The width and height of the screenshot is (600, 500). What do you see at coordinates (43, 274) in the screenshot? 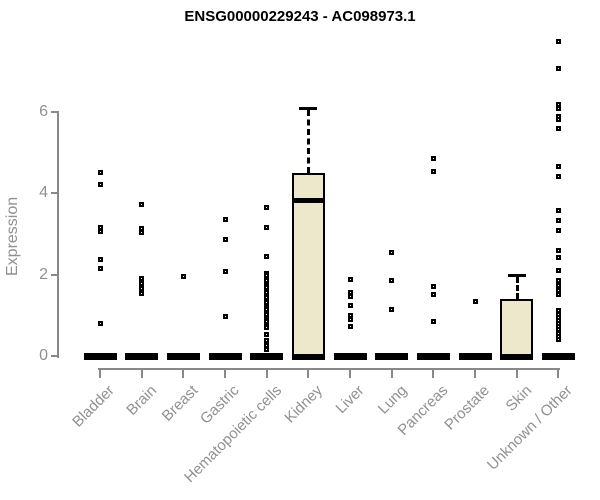
I see `y-tick-label: 2` at bounding box center [43, 274].